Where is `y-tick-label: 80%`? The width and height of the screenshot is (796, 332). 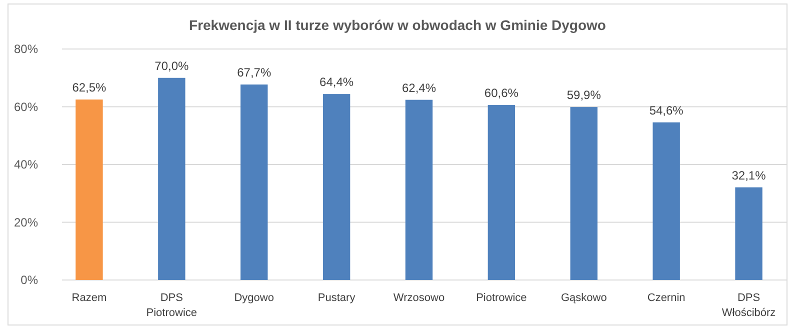 y-tick-label: 80% is located at coordinates (26, 49).